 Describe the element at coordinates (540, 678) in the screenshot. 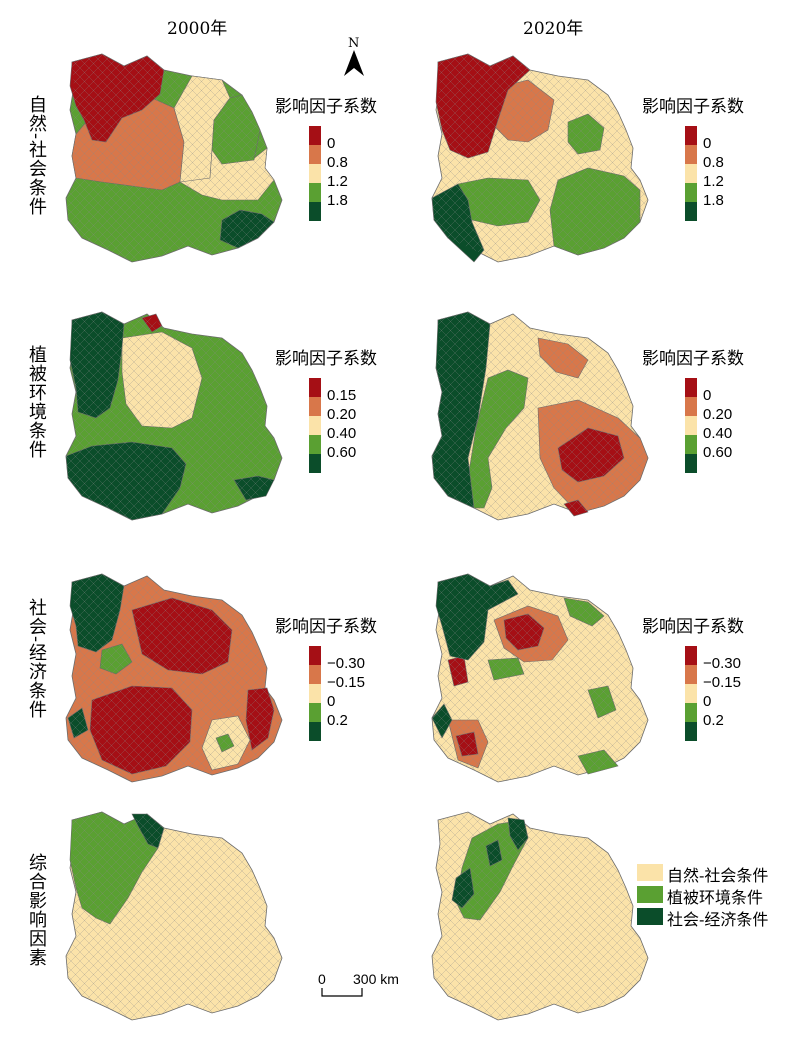

I see `map-socio-economic-2020` at that location.